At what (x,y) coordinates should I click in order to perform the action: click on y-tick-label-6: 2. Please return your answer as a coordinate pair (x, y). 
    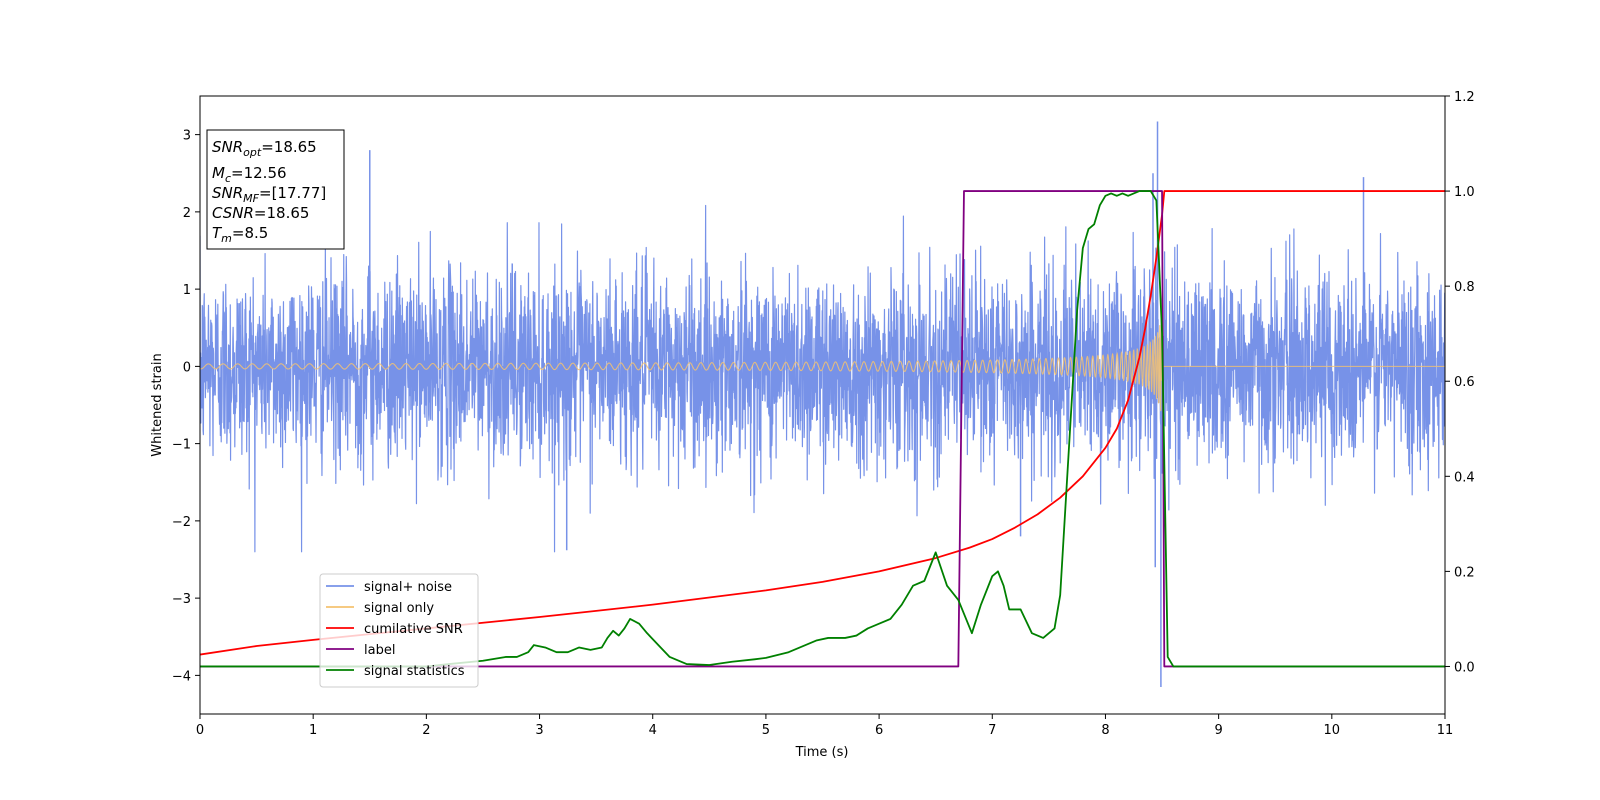
    Looking at the image, I should click on (187, 213).